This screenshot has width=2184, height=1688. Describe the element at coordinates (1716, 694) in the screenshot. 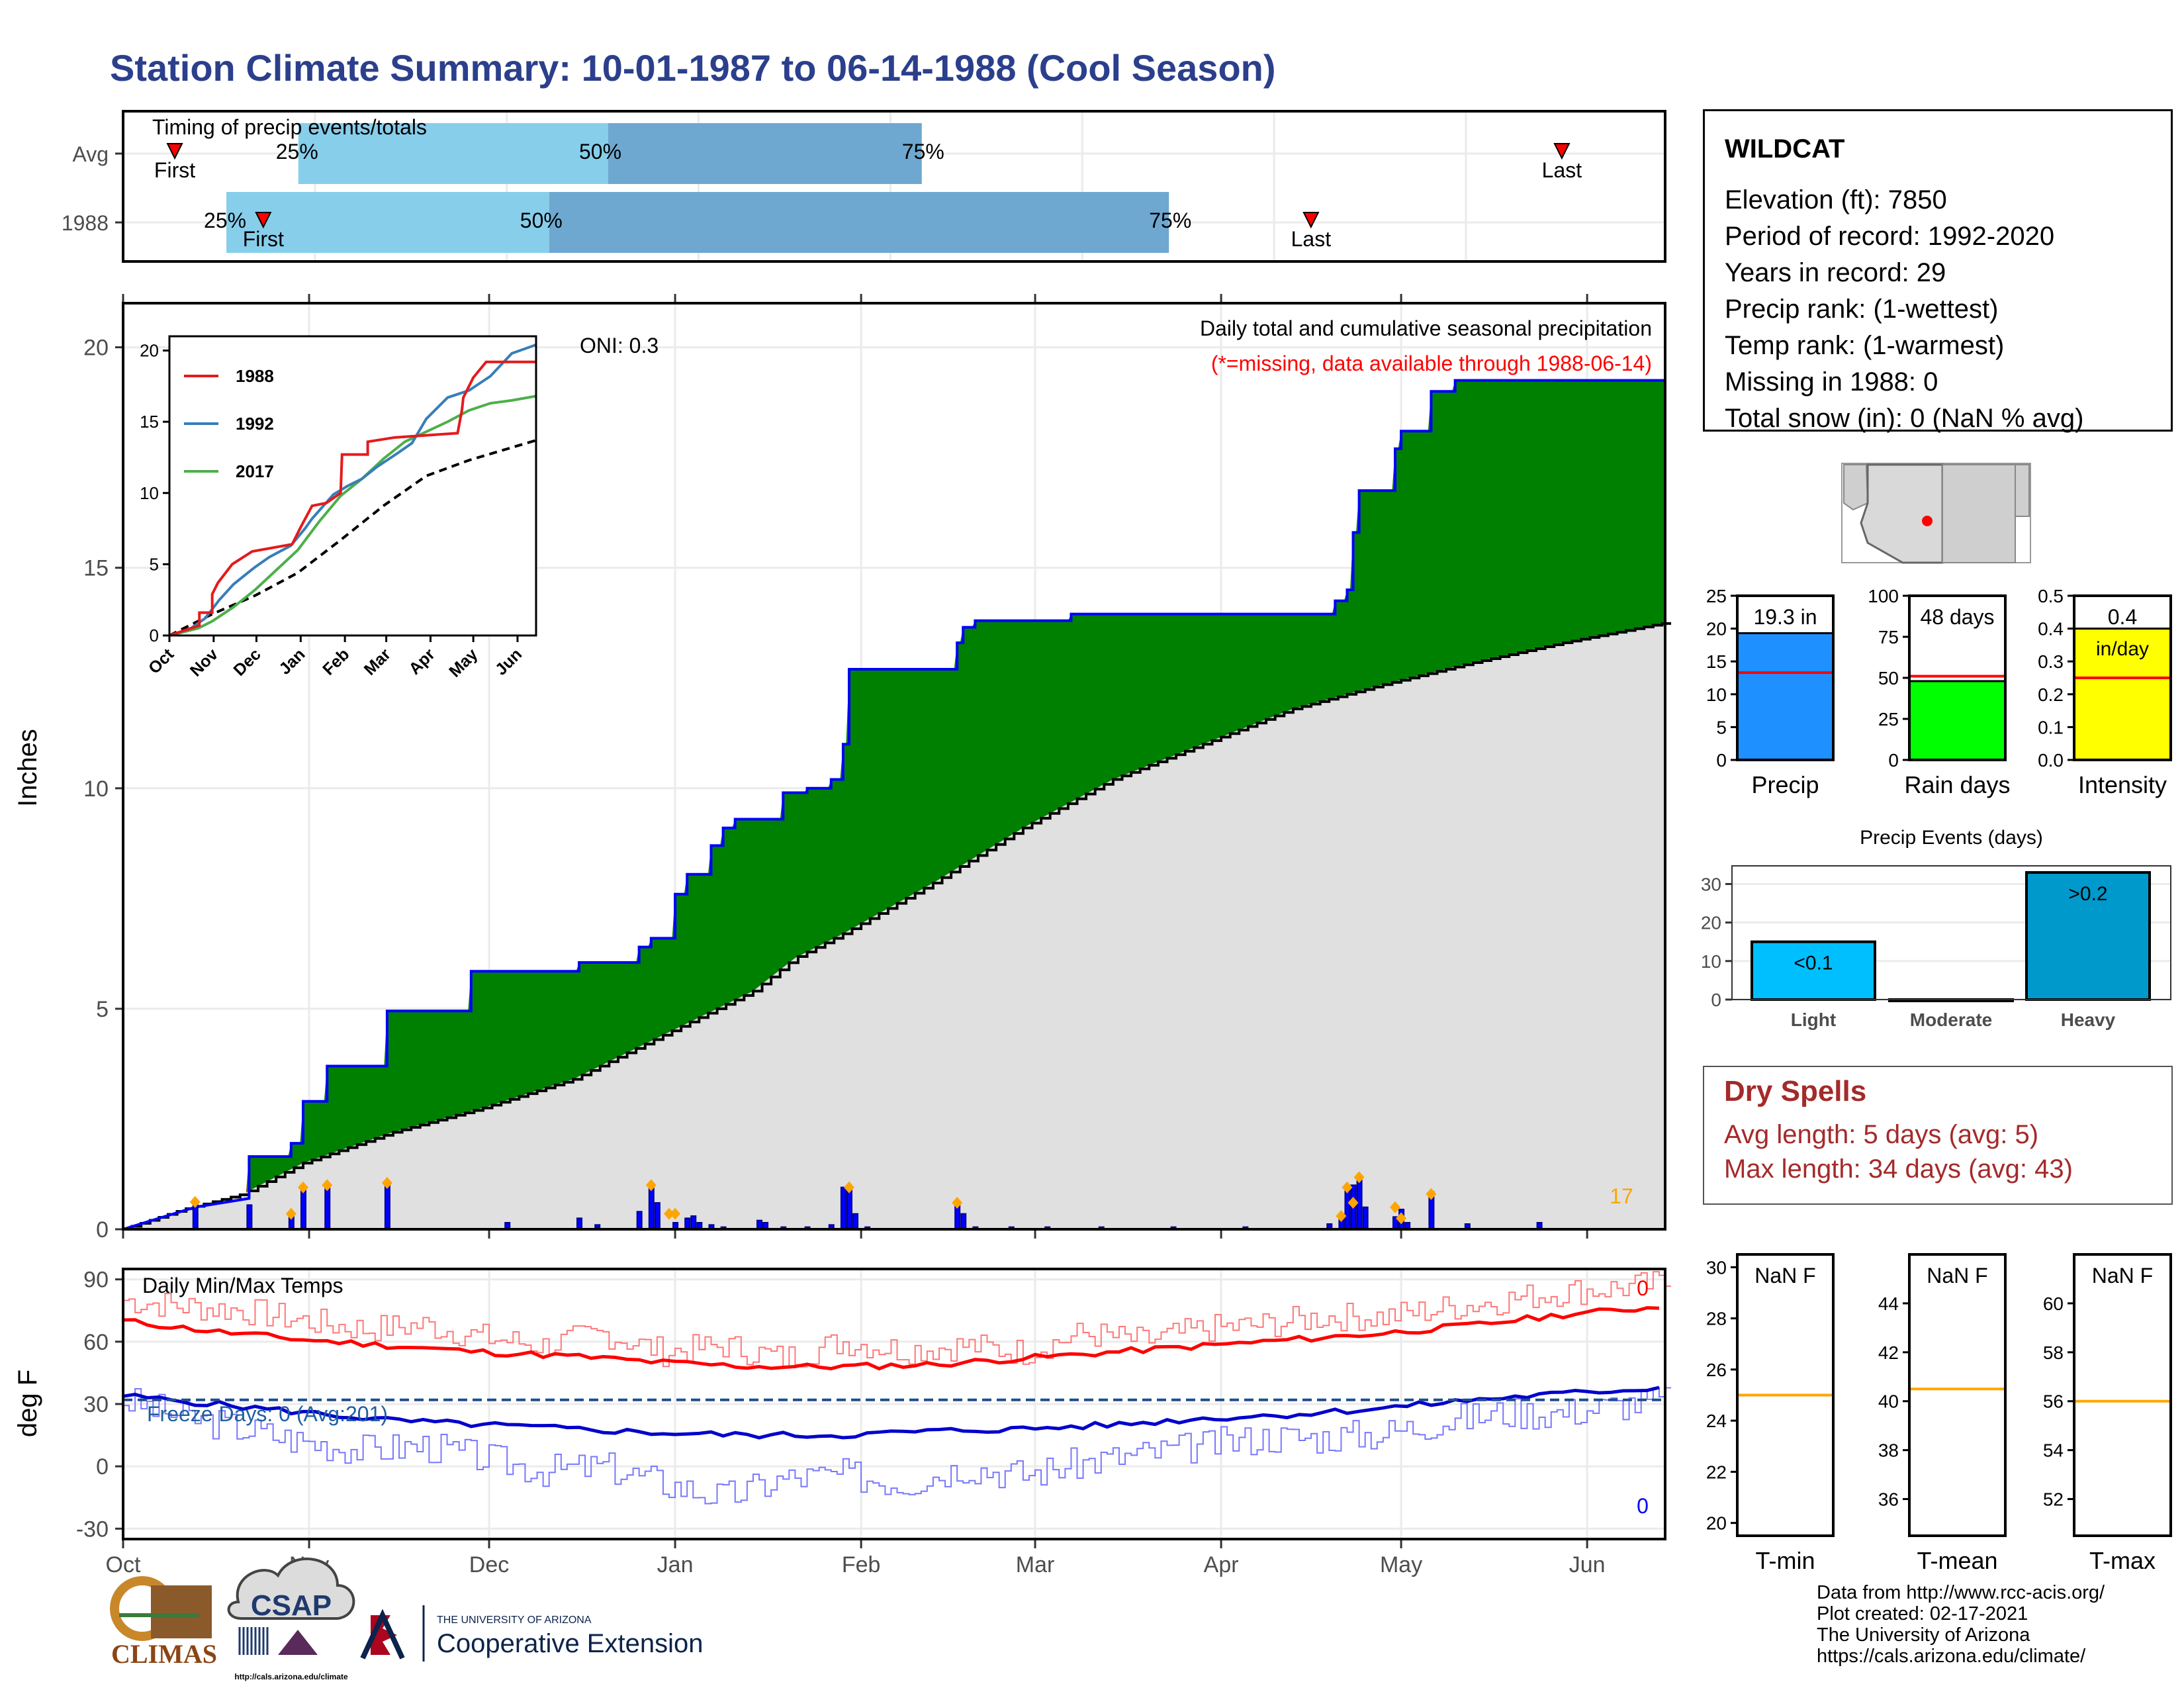

I see `precip-total-y-tick-label: 10` at that location.